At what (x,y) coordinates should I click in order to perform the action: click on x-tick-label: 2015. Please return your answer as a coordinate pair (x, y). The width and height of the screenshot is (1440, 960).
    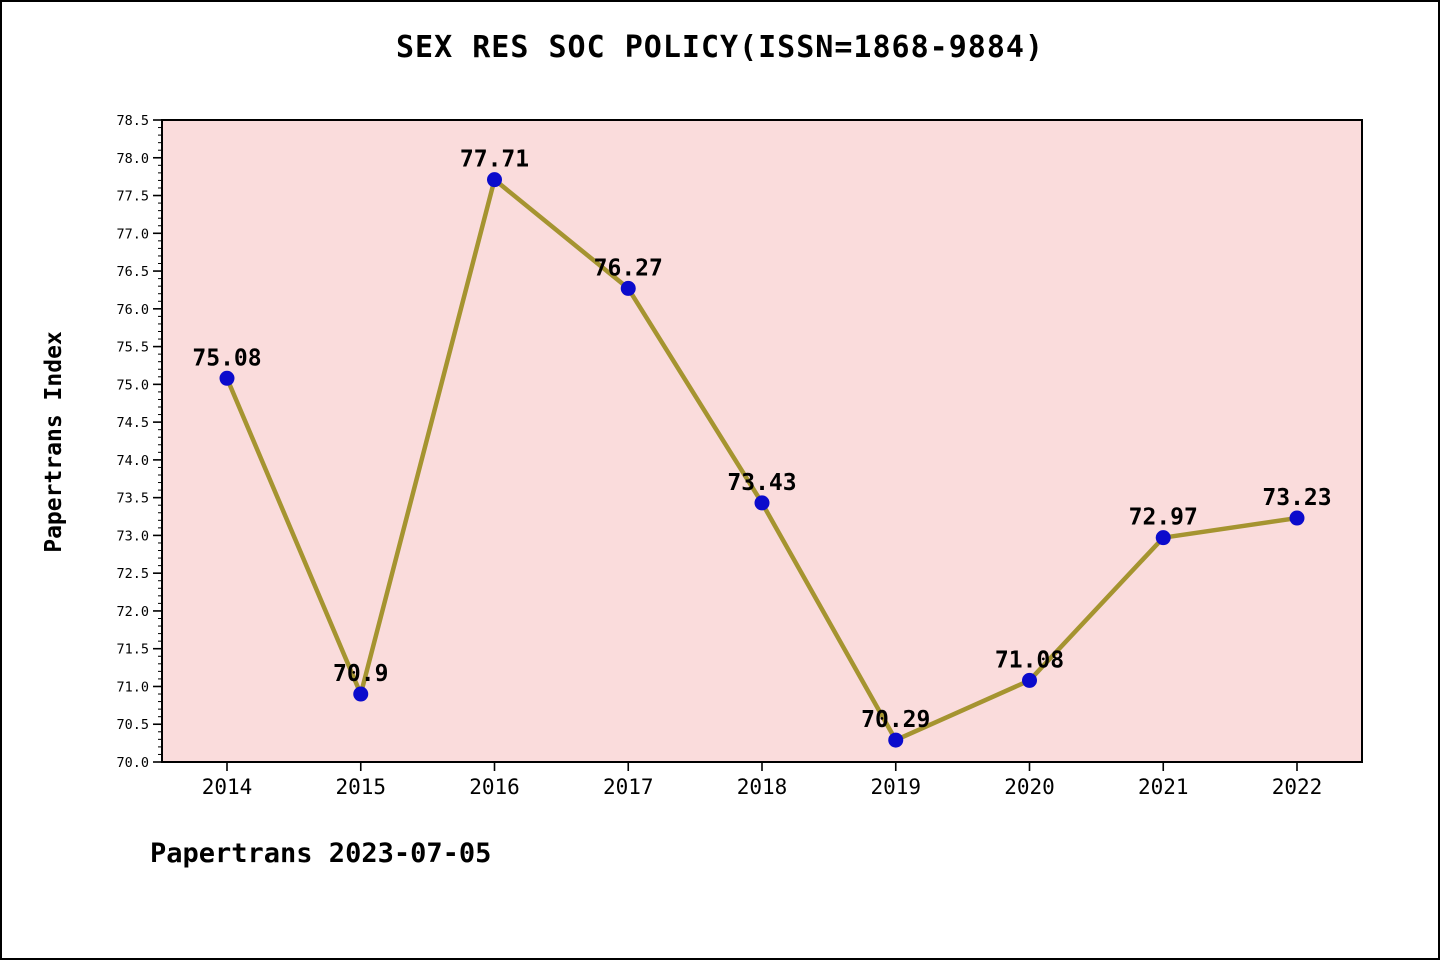
    Looking at the image, I should click on (360, 787).